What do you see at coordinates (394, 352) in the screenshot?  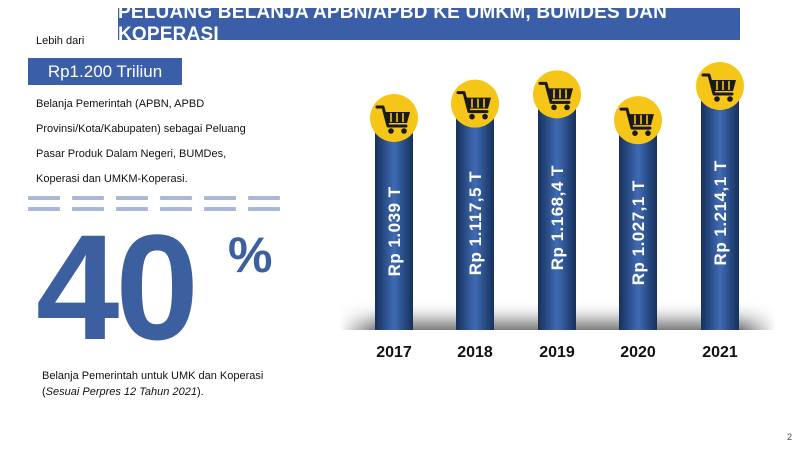 I see `x-tick-label: 2017` at bounding box center [394, 352].